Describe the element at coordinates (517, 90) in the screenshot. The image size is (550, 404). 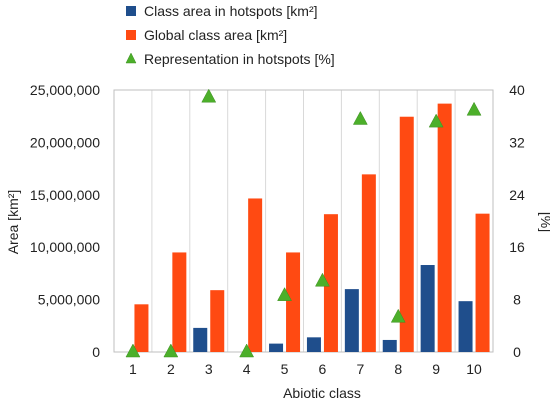
I see `y2-tick-label: 40` at that location.